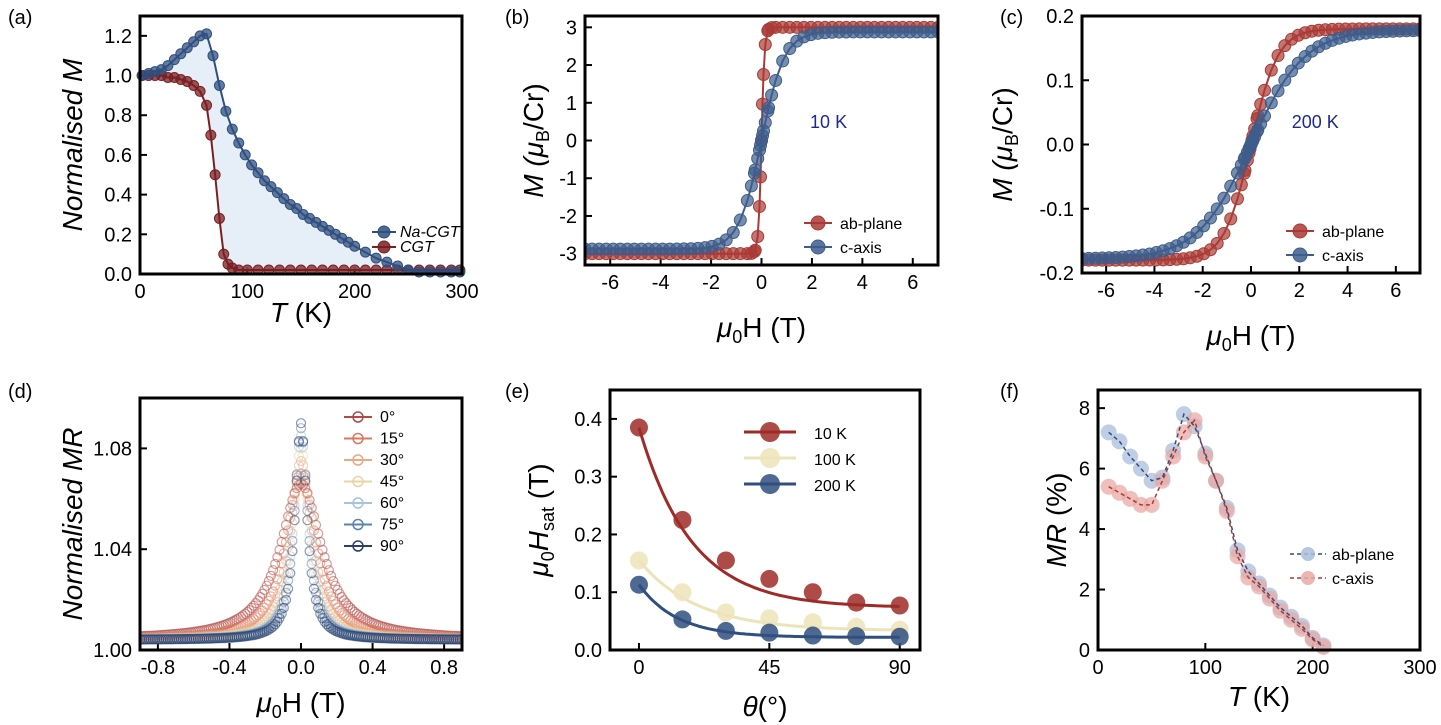  What do you see at coordinates (301, 153) in the screenshot?
I see `shaded-region` at bounding box center [301, 153].